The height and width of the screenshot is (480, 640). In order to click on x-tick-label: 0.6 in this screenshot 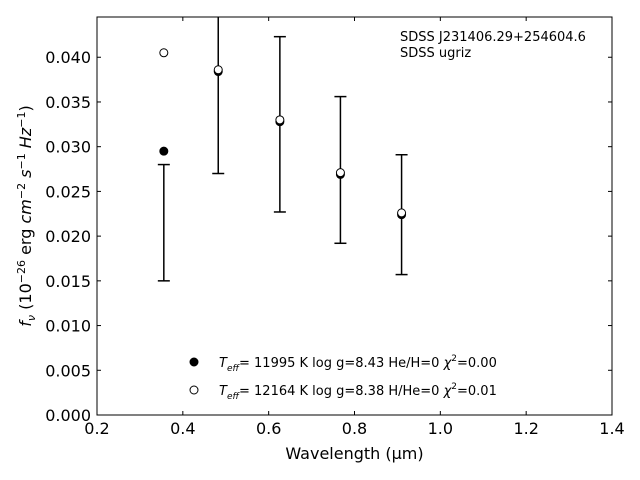, I will do `click(268, 428)`.